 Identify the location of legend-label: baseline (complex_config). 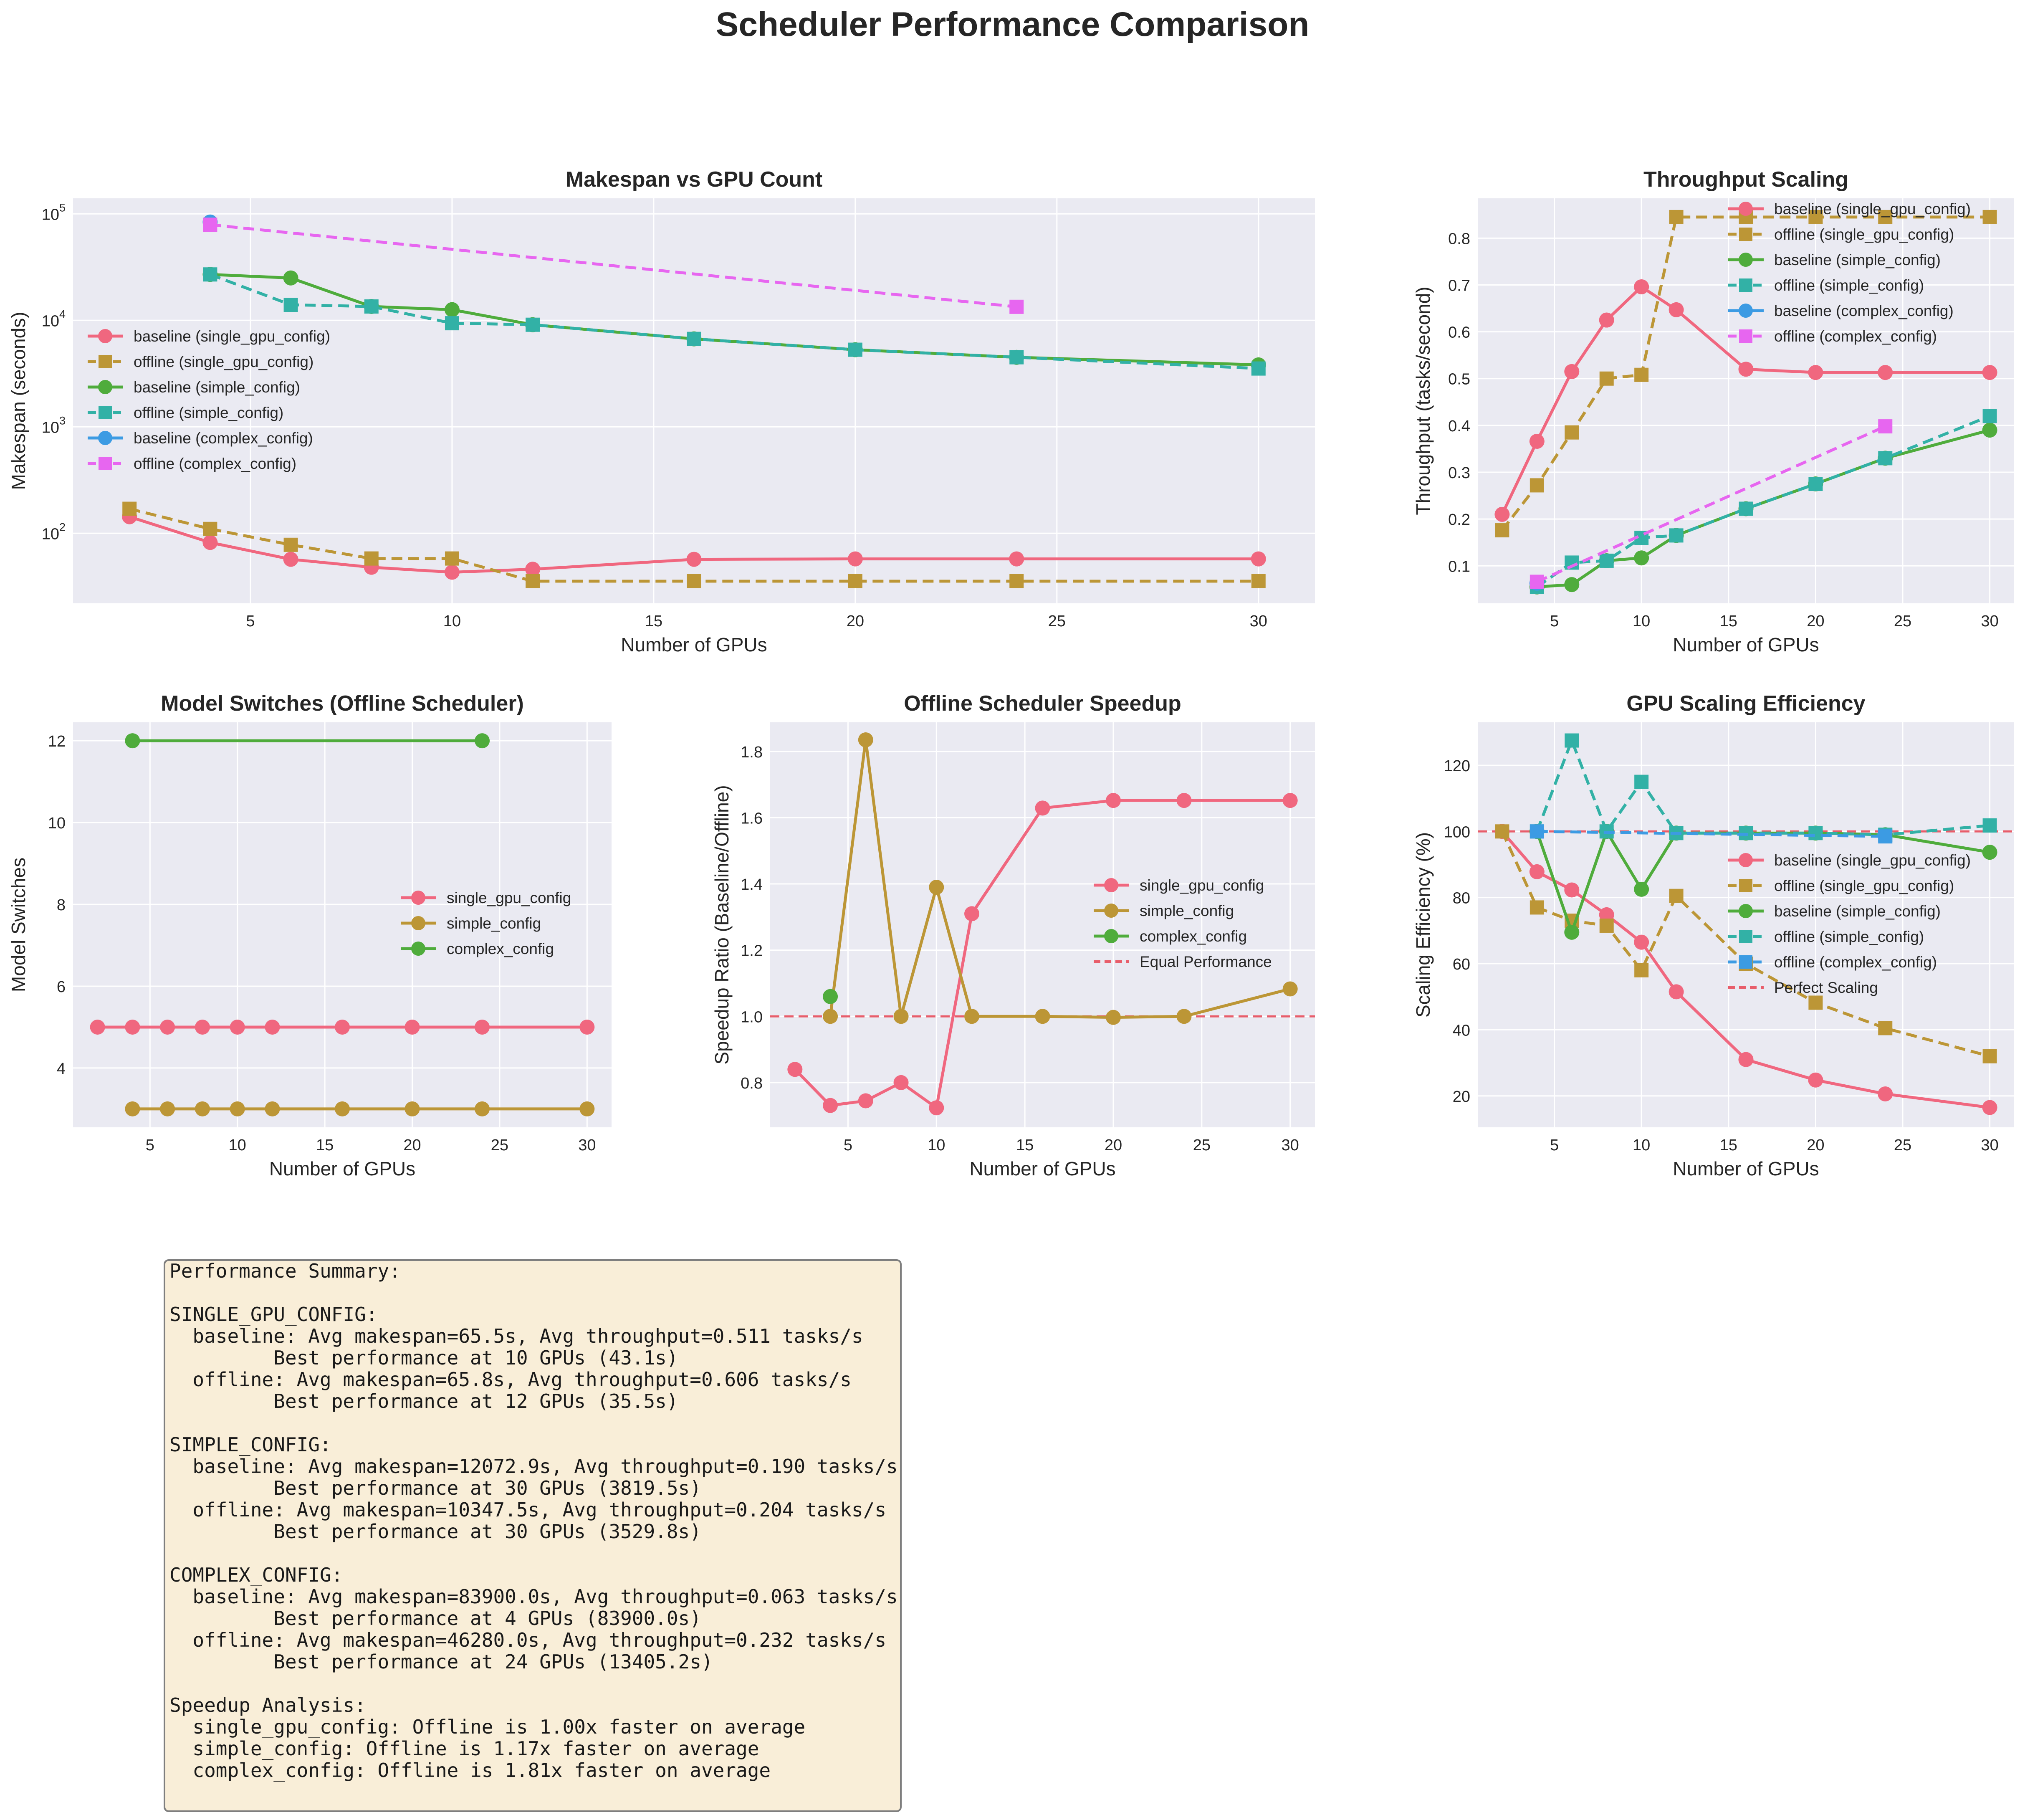
(223, 438).